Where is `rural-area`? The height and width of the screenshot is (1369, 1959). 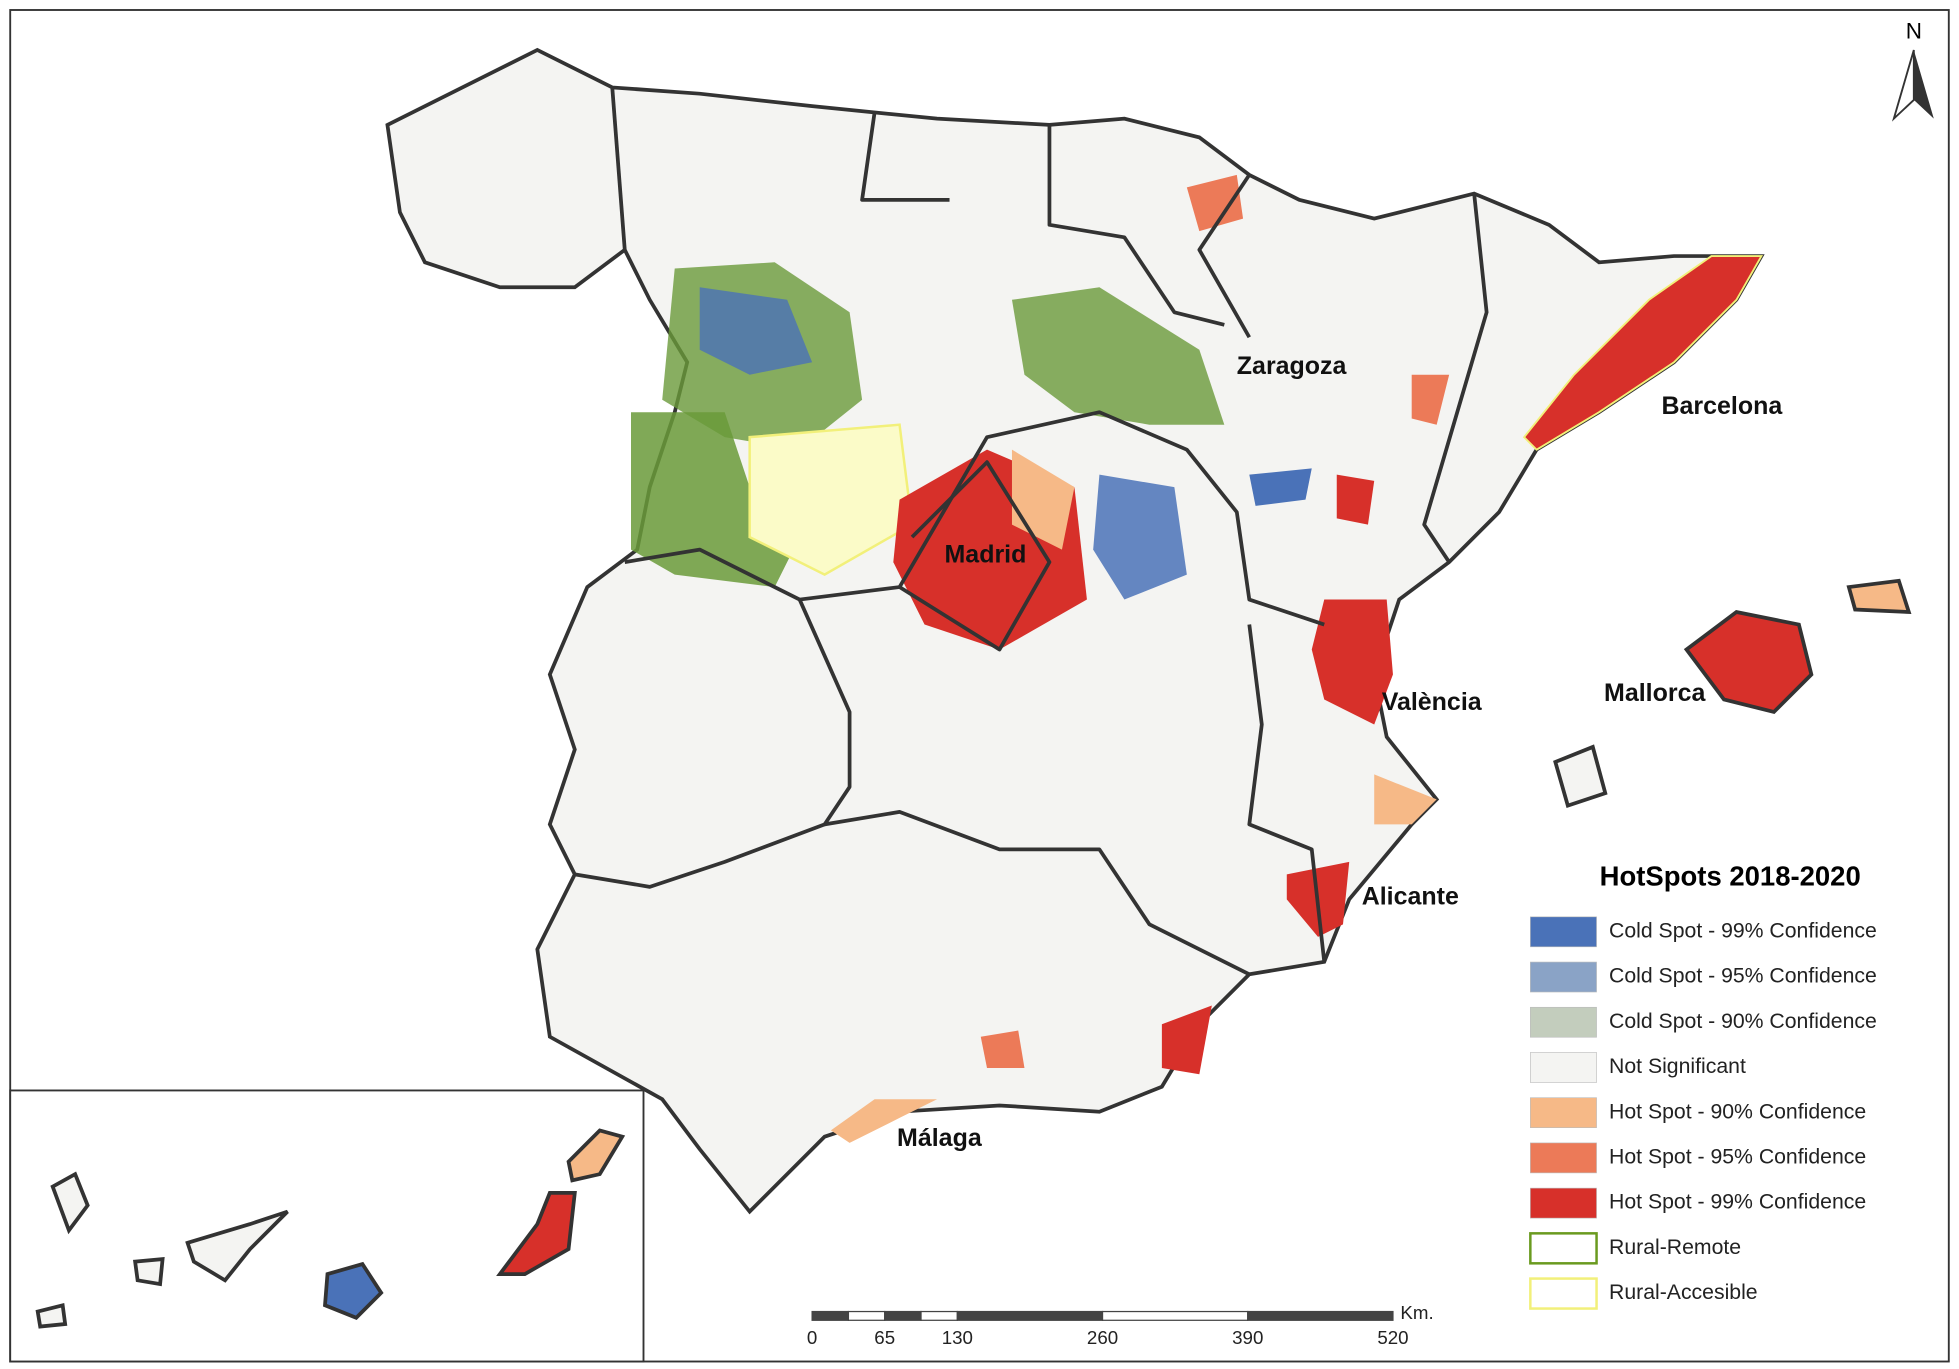 rural-area is located at coordinates (831, 499).